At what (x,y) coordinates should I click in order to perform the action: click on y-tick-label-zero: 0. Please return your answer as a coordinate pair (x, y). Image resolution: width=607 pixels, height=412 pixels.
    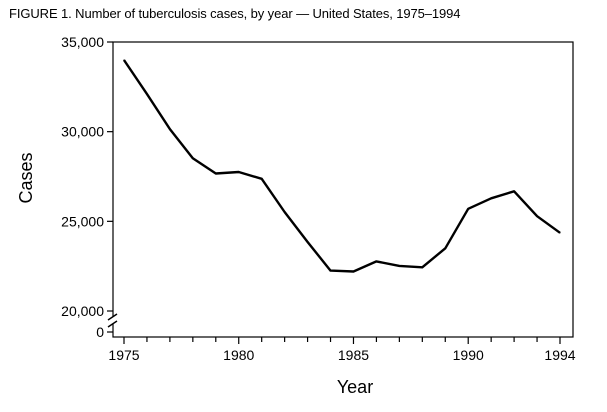
    Looking at the image, I should click on (100, 332).